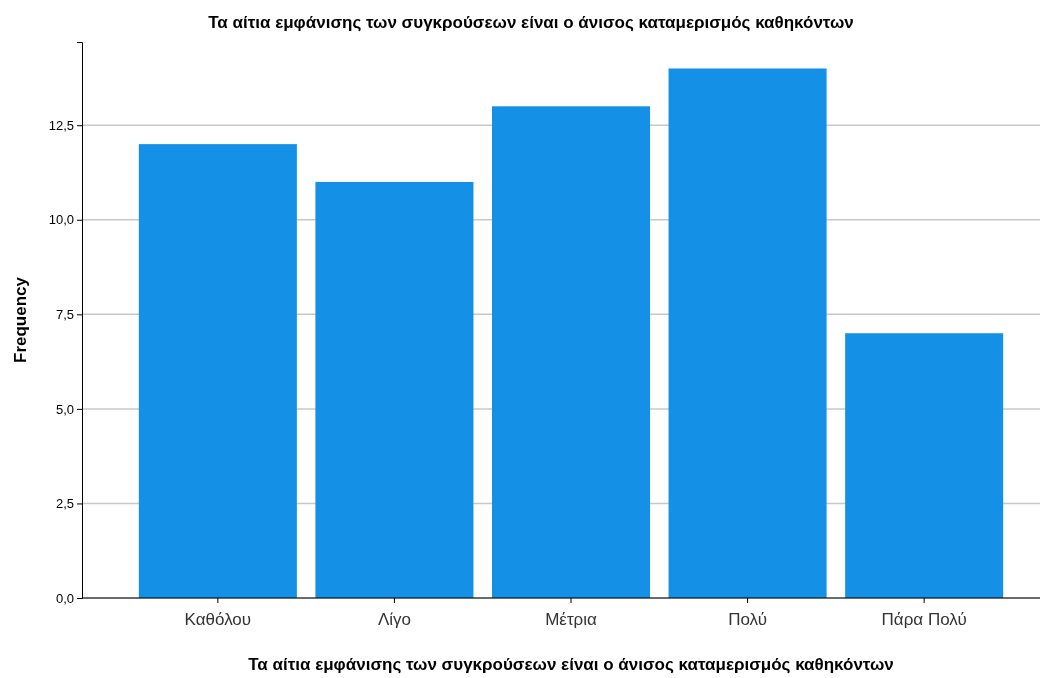  I want to click on x-tick-label: Καθόλου, so click(218, 619).